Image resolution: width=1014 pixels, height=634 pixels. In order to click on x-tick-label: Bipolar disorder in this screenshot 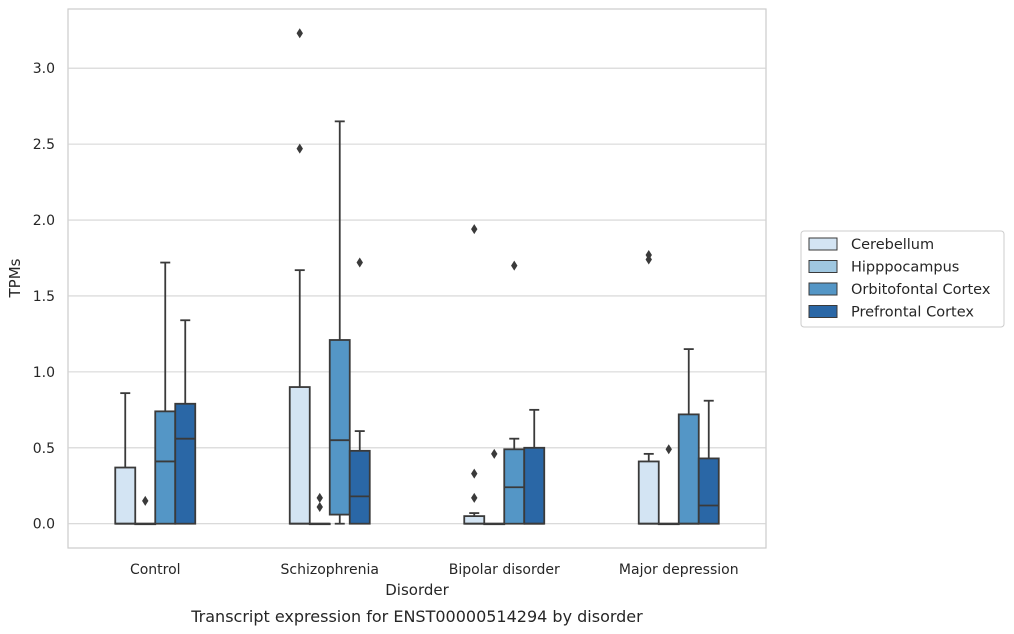, I will do `click(504, 570)`.